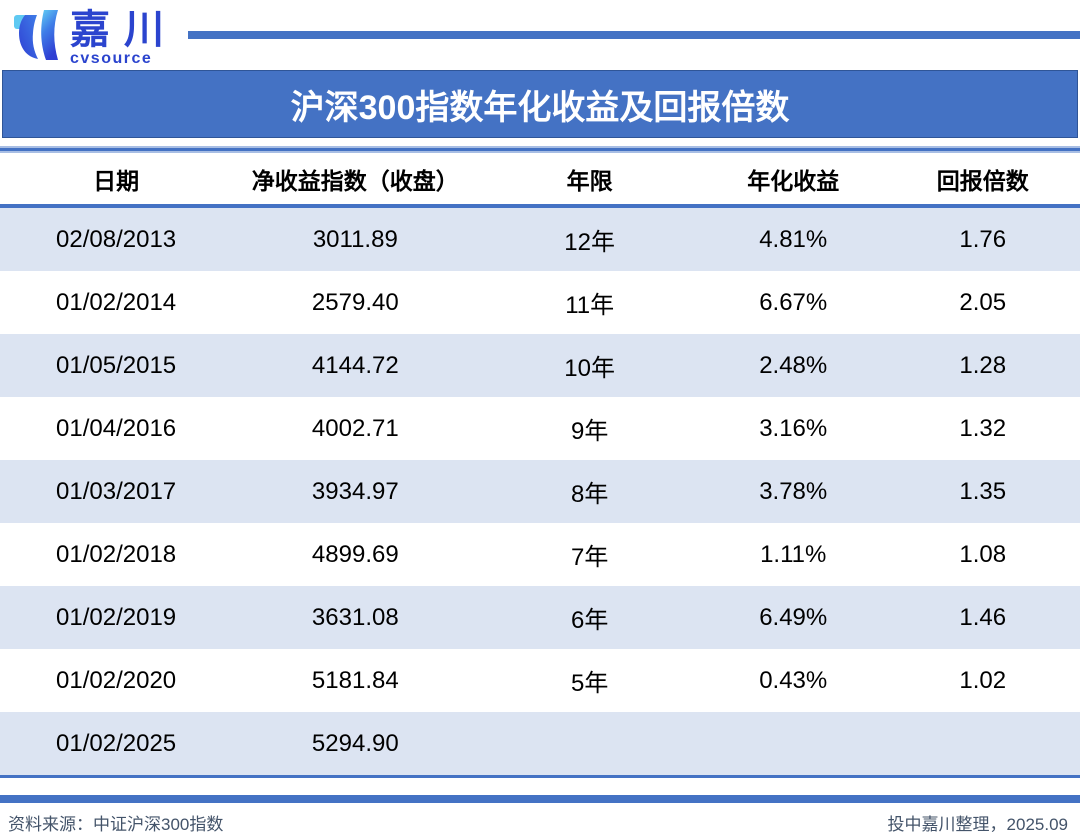 Image resolution: width=1080 pixels, height=840 pixels. I want to click on cell-return-multiple: 1.76, so click(983, 239).